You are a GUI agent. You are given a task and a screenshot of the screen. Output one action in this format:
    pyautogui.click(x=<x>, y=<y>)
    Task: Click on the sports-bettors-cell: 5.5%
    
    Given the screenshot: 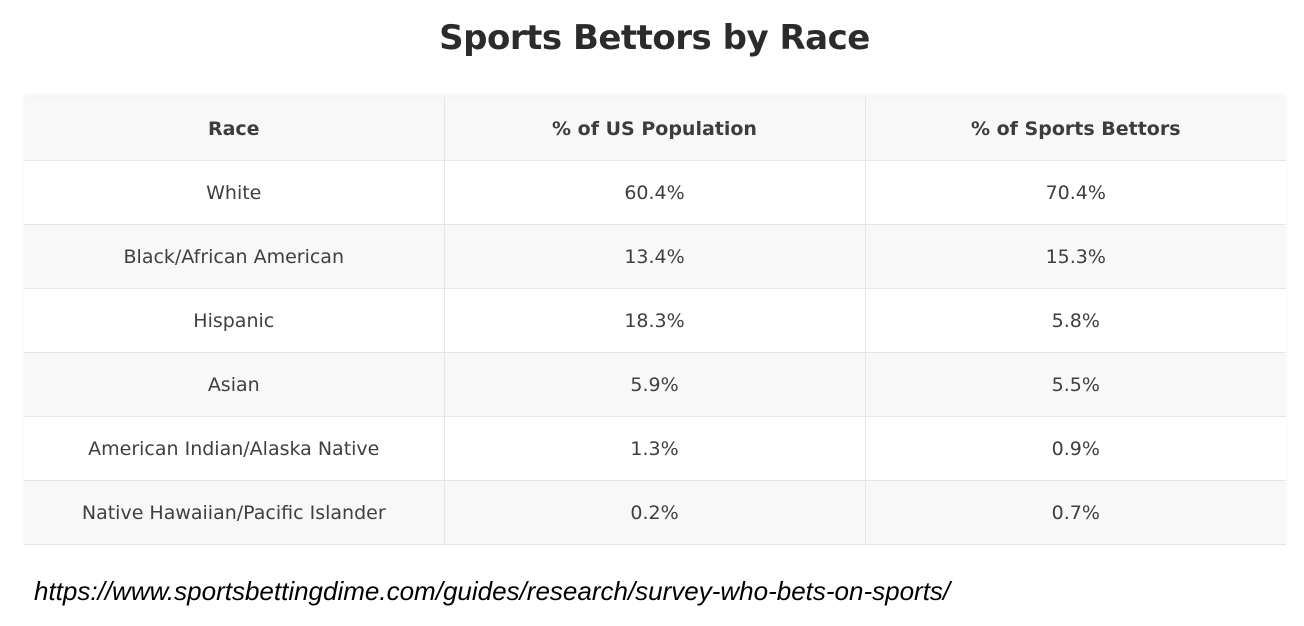 What is the action you would take?
    pyautogui.click(x=1075, y=384)
    